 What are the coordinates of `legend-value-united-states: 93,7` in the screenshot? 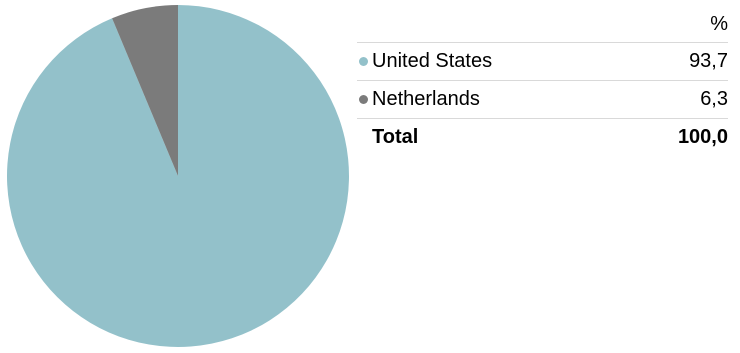 It's located at (708, 61).